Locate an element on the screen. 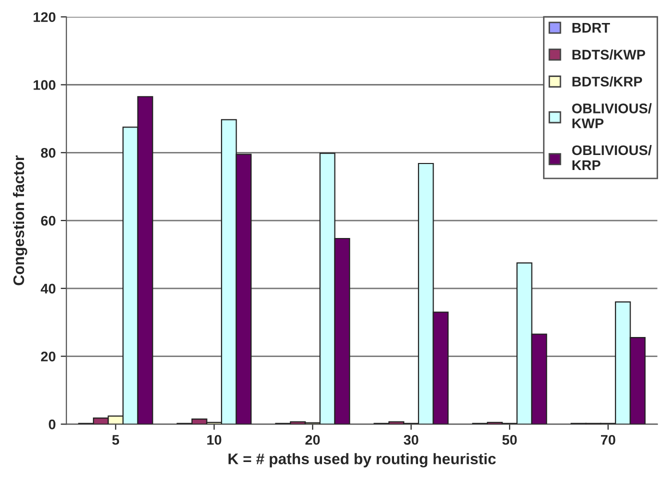 This screenshot has width=664, height=482. legend-label: BDRT is located at coordinates (591, 28).